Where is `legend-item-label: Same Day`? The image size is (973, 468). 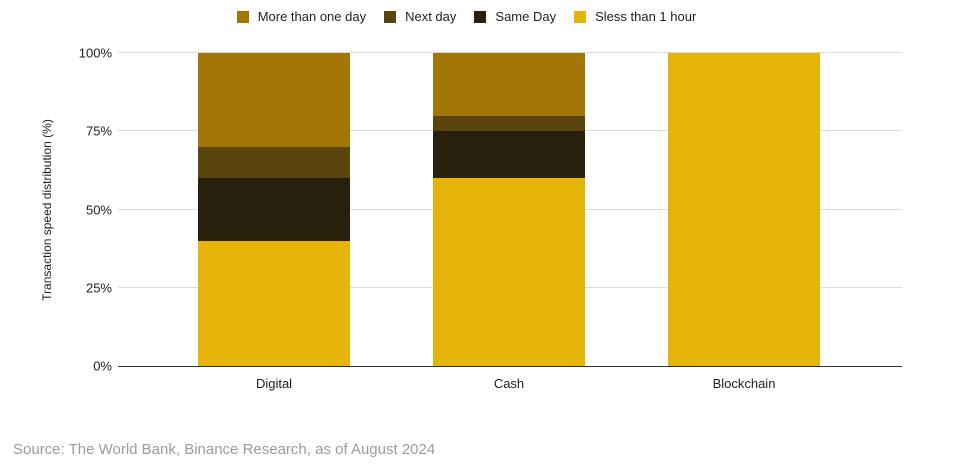
legend-item-label: Same Day is located at coordinates (526, 16).